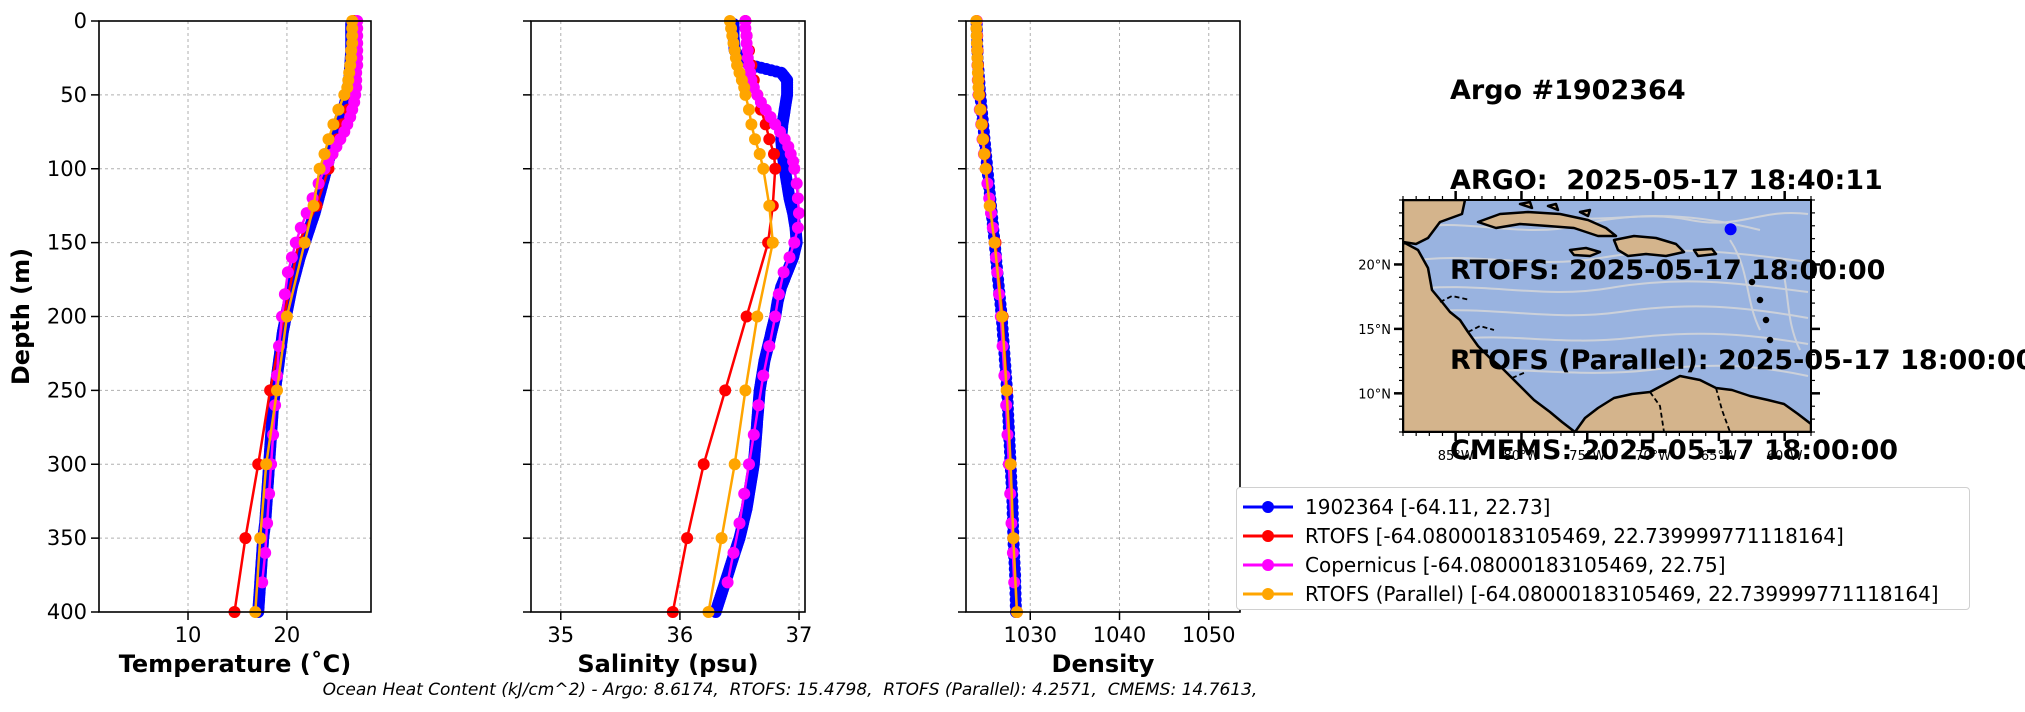  What do you see at coordinates (560, 635) in the screenshot?
I see `x-tick-label: 35` at bounding box center [560, 635].